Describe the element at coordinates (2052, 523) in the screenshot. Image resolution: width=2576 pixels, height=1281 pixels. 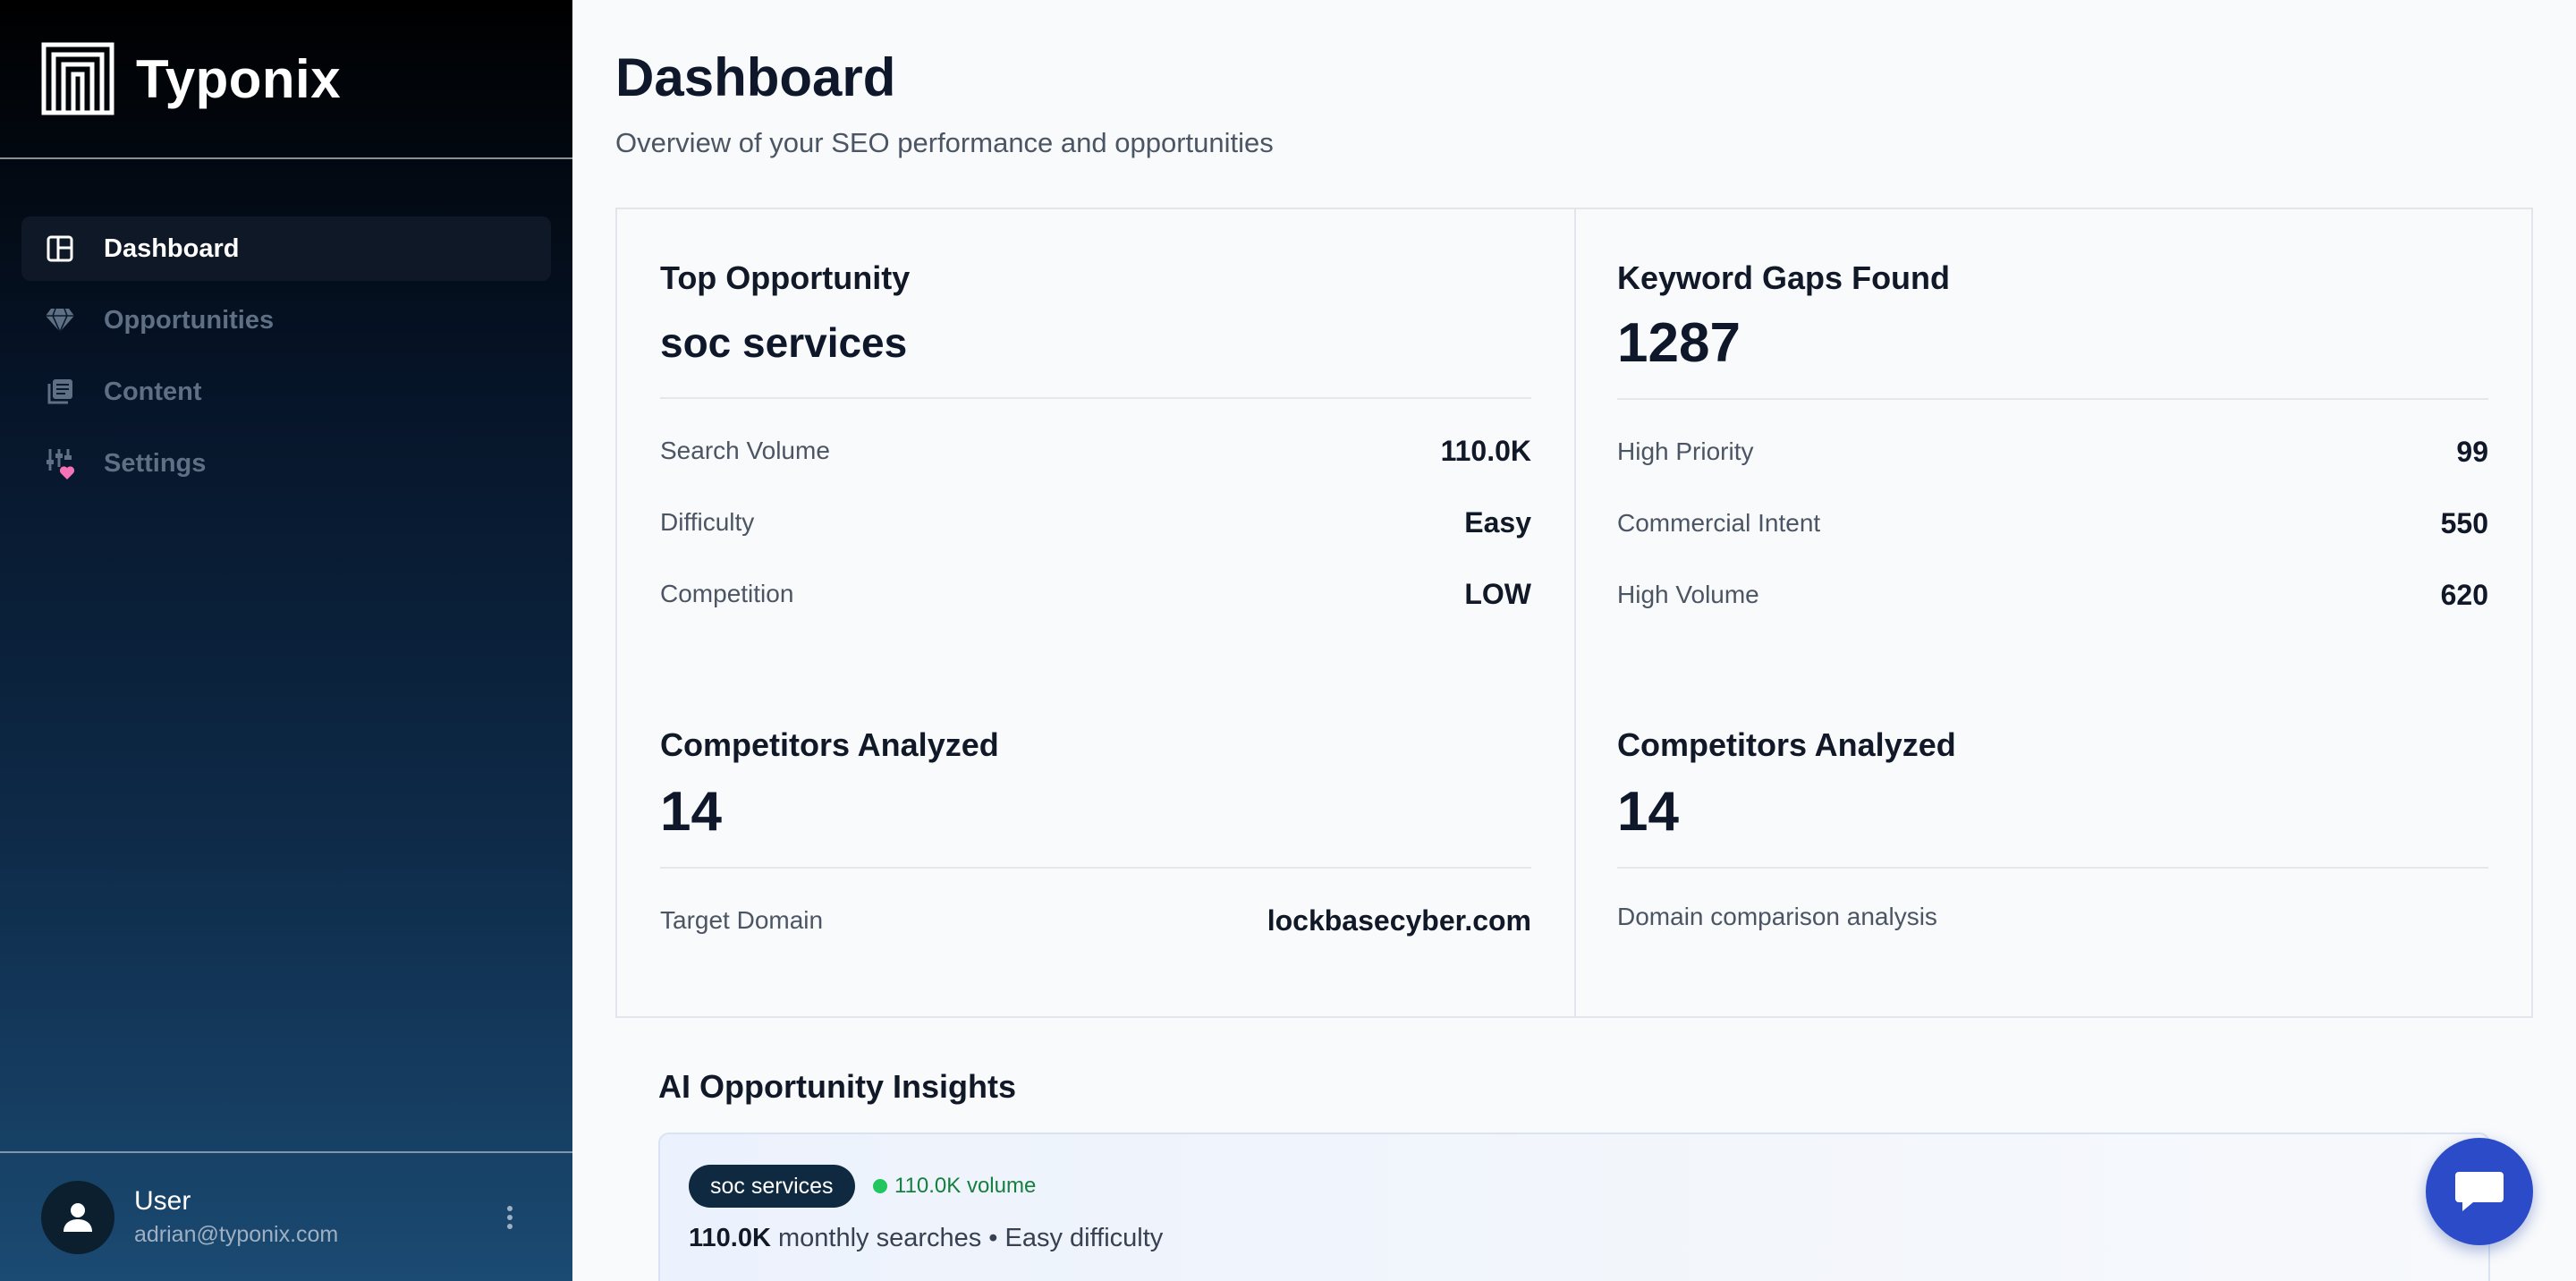
I see `metric-row: Commercial Intent 550` at that location.